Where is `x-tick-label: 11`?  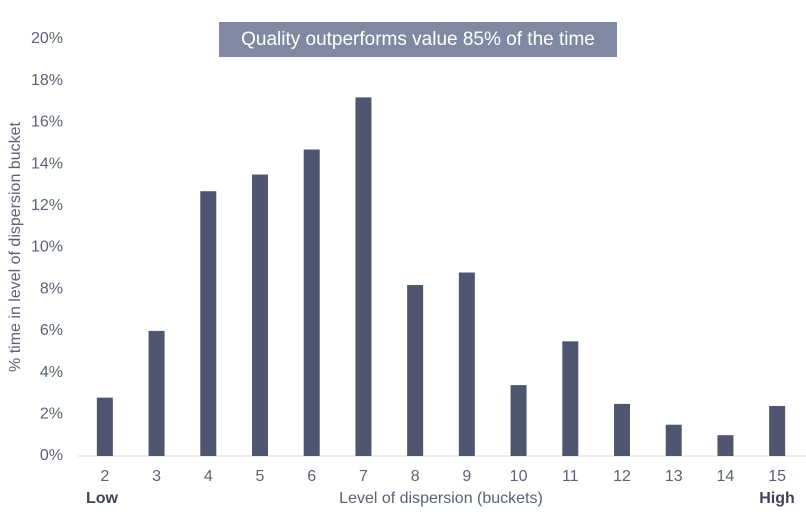 x-tick-label: 11 is located at coordinates (570, 476).